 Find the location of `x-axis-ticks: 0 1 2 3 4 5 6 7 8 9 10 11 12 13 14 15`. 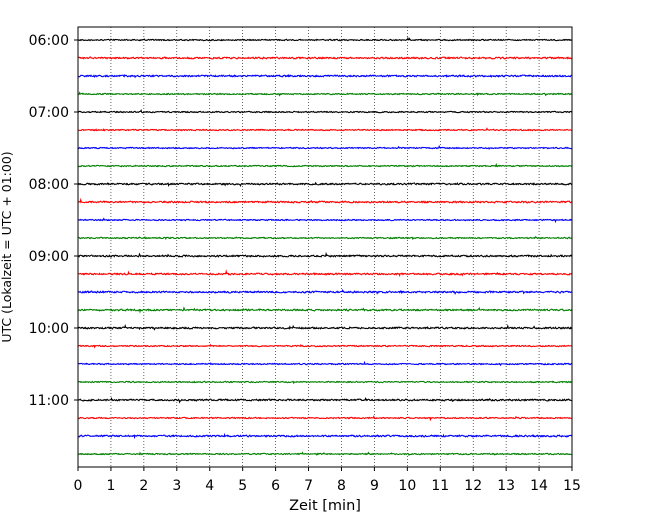

x-axis-ticks: 0 1 2 3 4 5 6 7 8 9 10 11 12 13 14 15 is located at coordinates (327, 480).